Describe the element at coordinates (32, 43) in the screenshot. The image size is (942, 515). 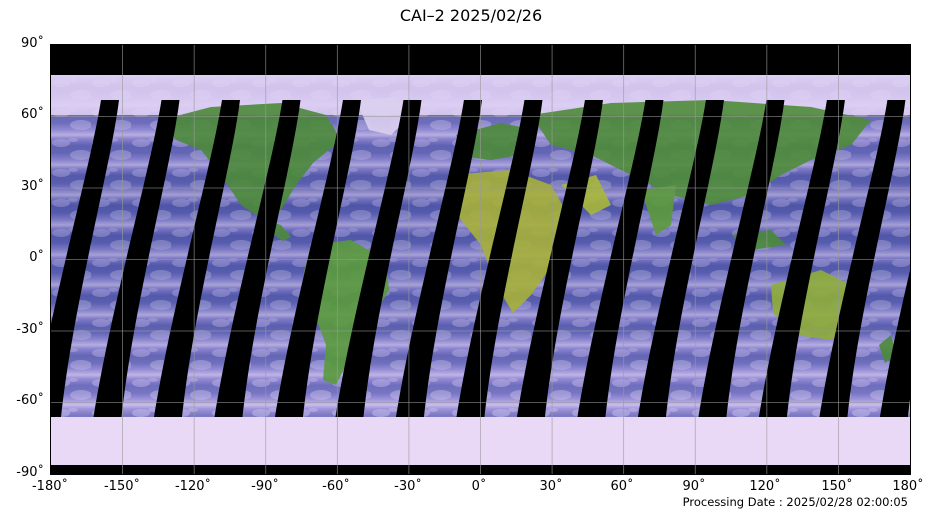
I see `lat-label-90: 90˚` at that location.